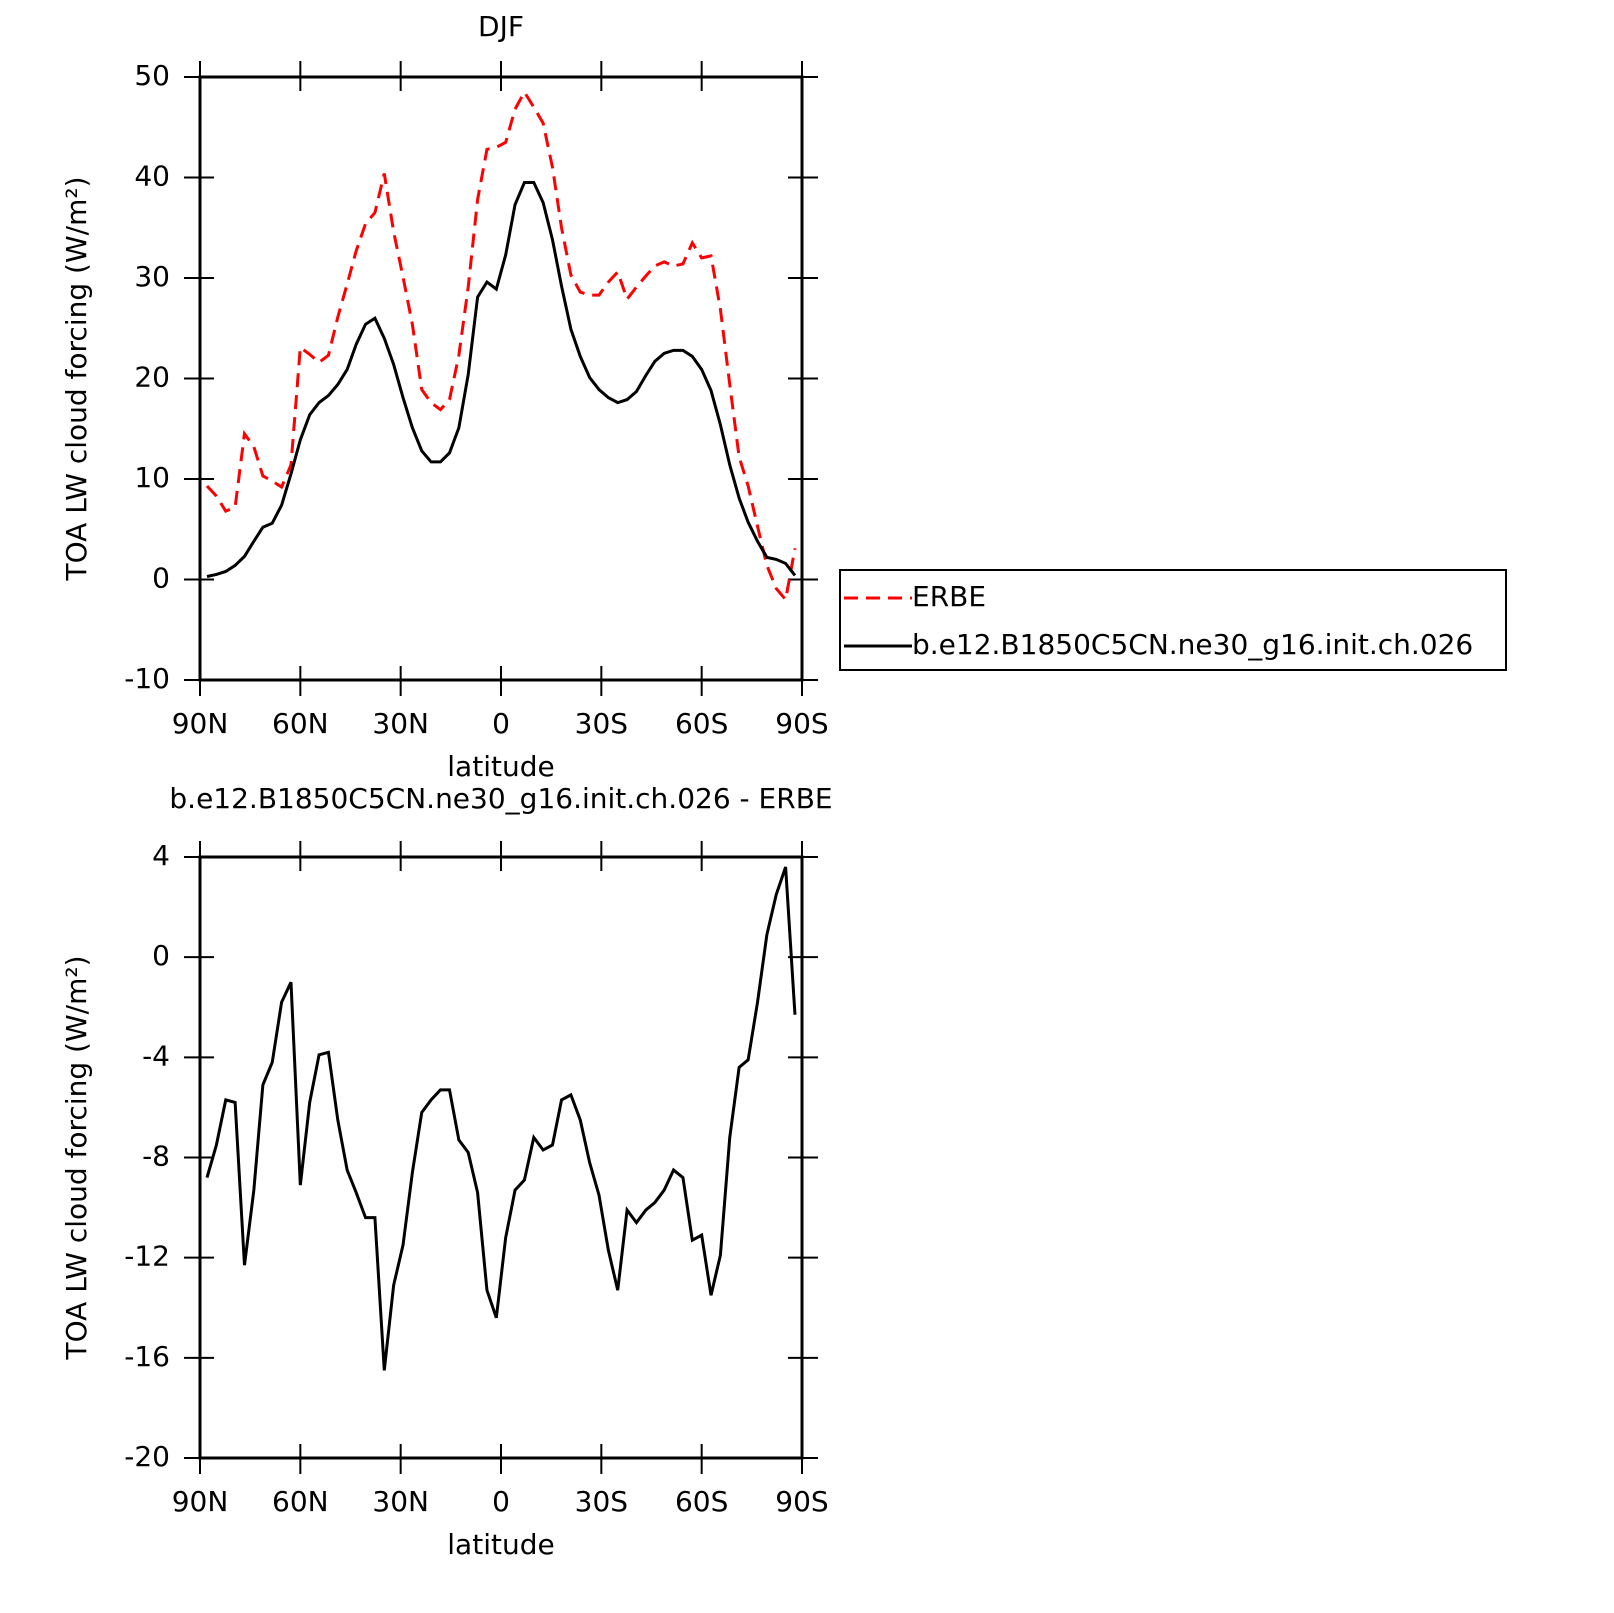 Image resolution: width=1614 pixels, height=1613 pixels. Describe the element at coordinates (147, 1356) in the screenshot. I see `y-tick-label: -16` at that location.